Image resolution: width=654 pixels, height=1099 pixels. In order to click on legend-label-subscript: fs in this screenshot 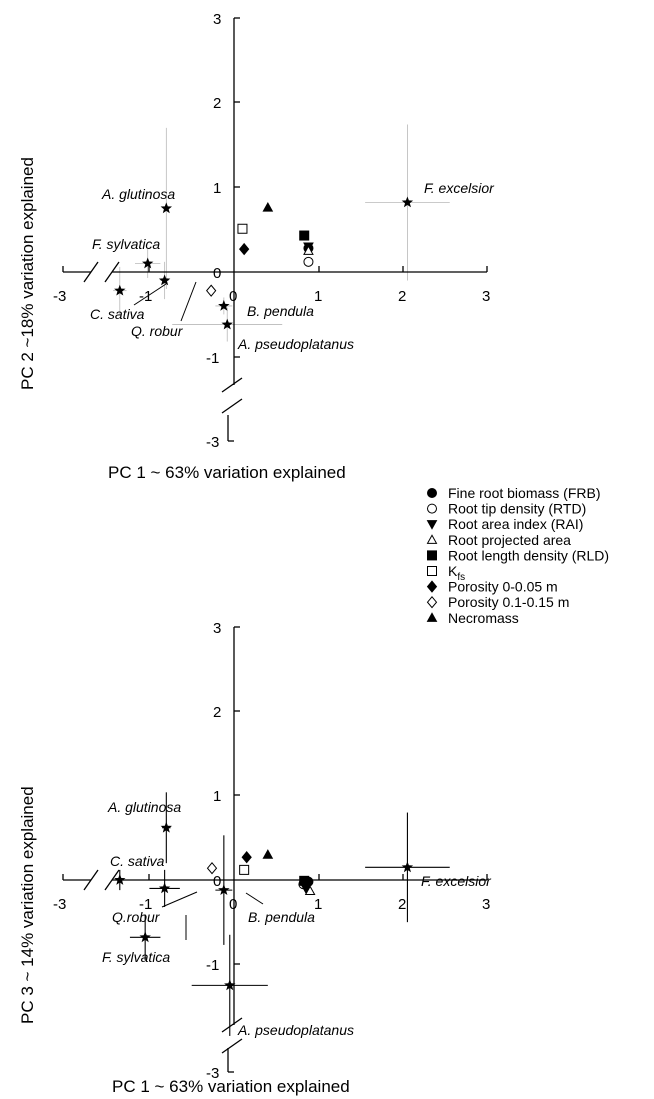, I will do `click(461, 577)`.